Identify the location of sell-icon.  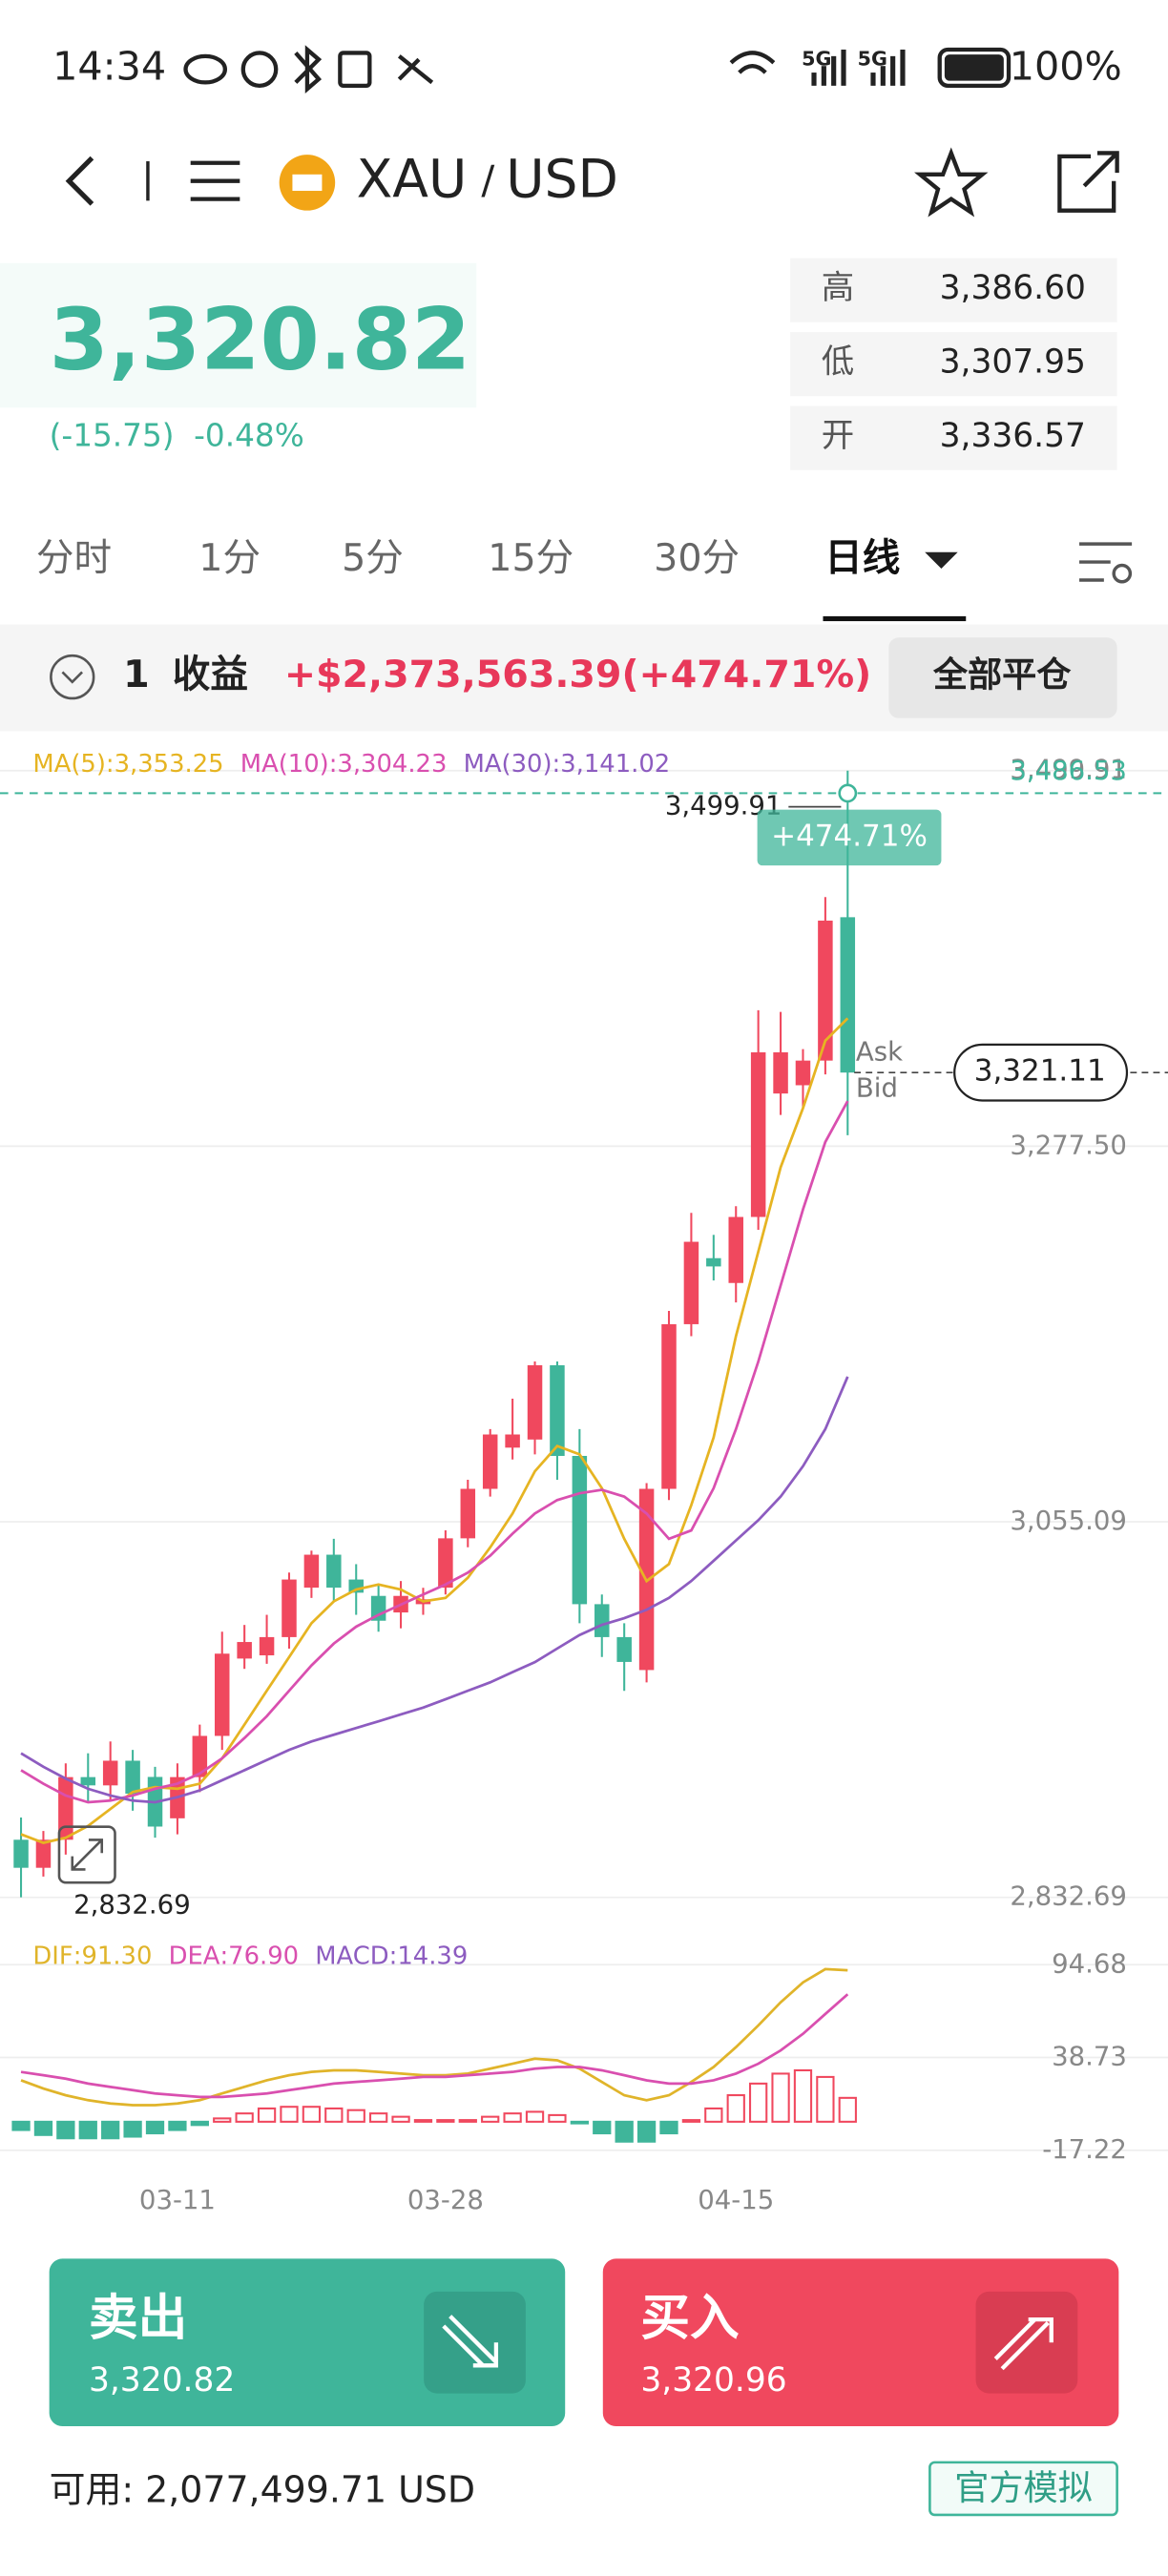
(471, 2341).